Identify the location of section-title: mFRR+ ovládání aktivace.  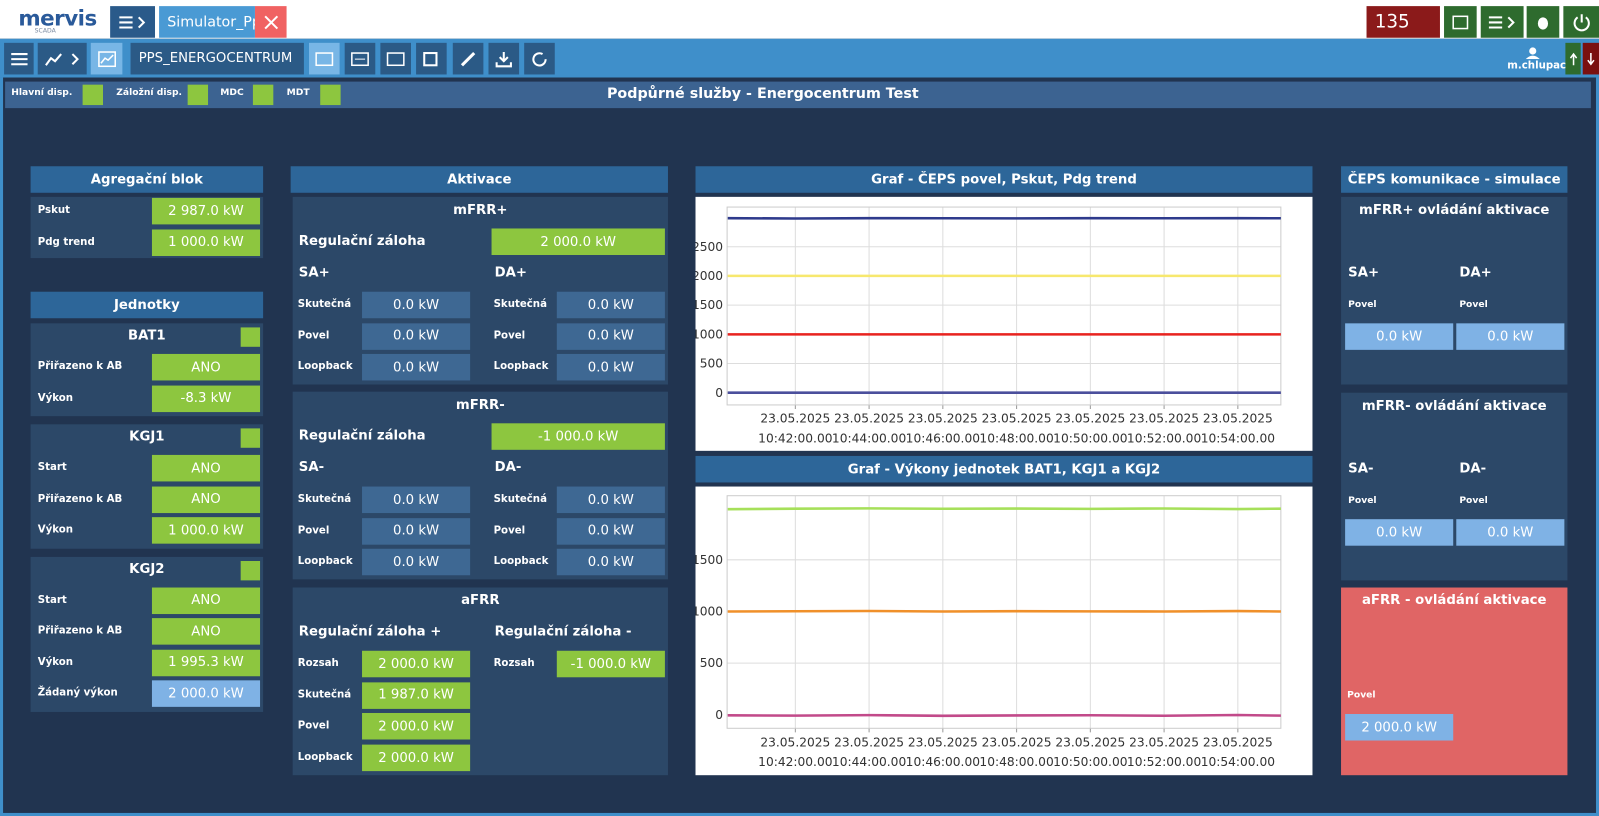
(1454, 210).